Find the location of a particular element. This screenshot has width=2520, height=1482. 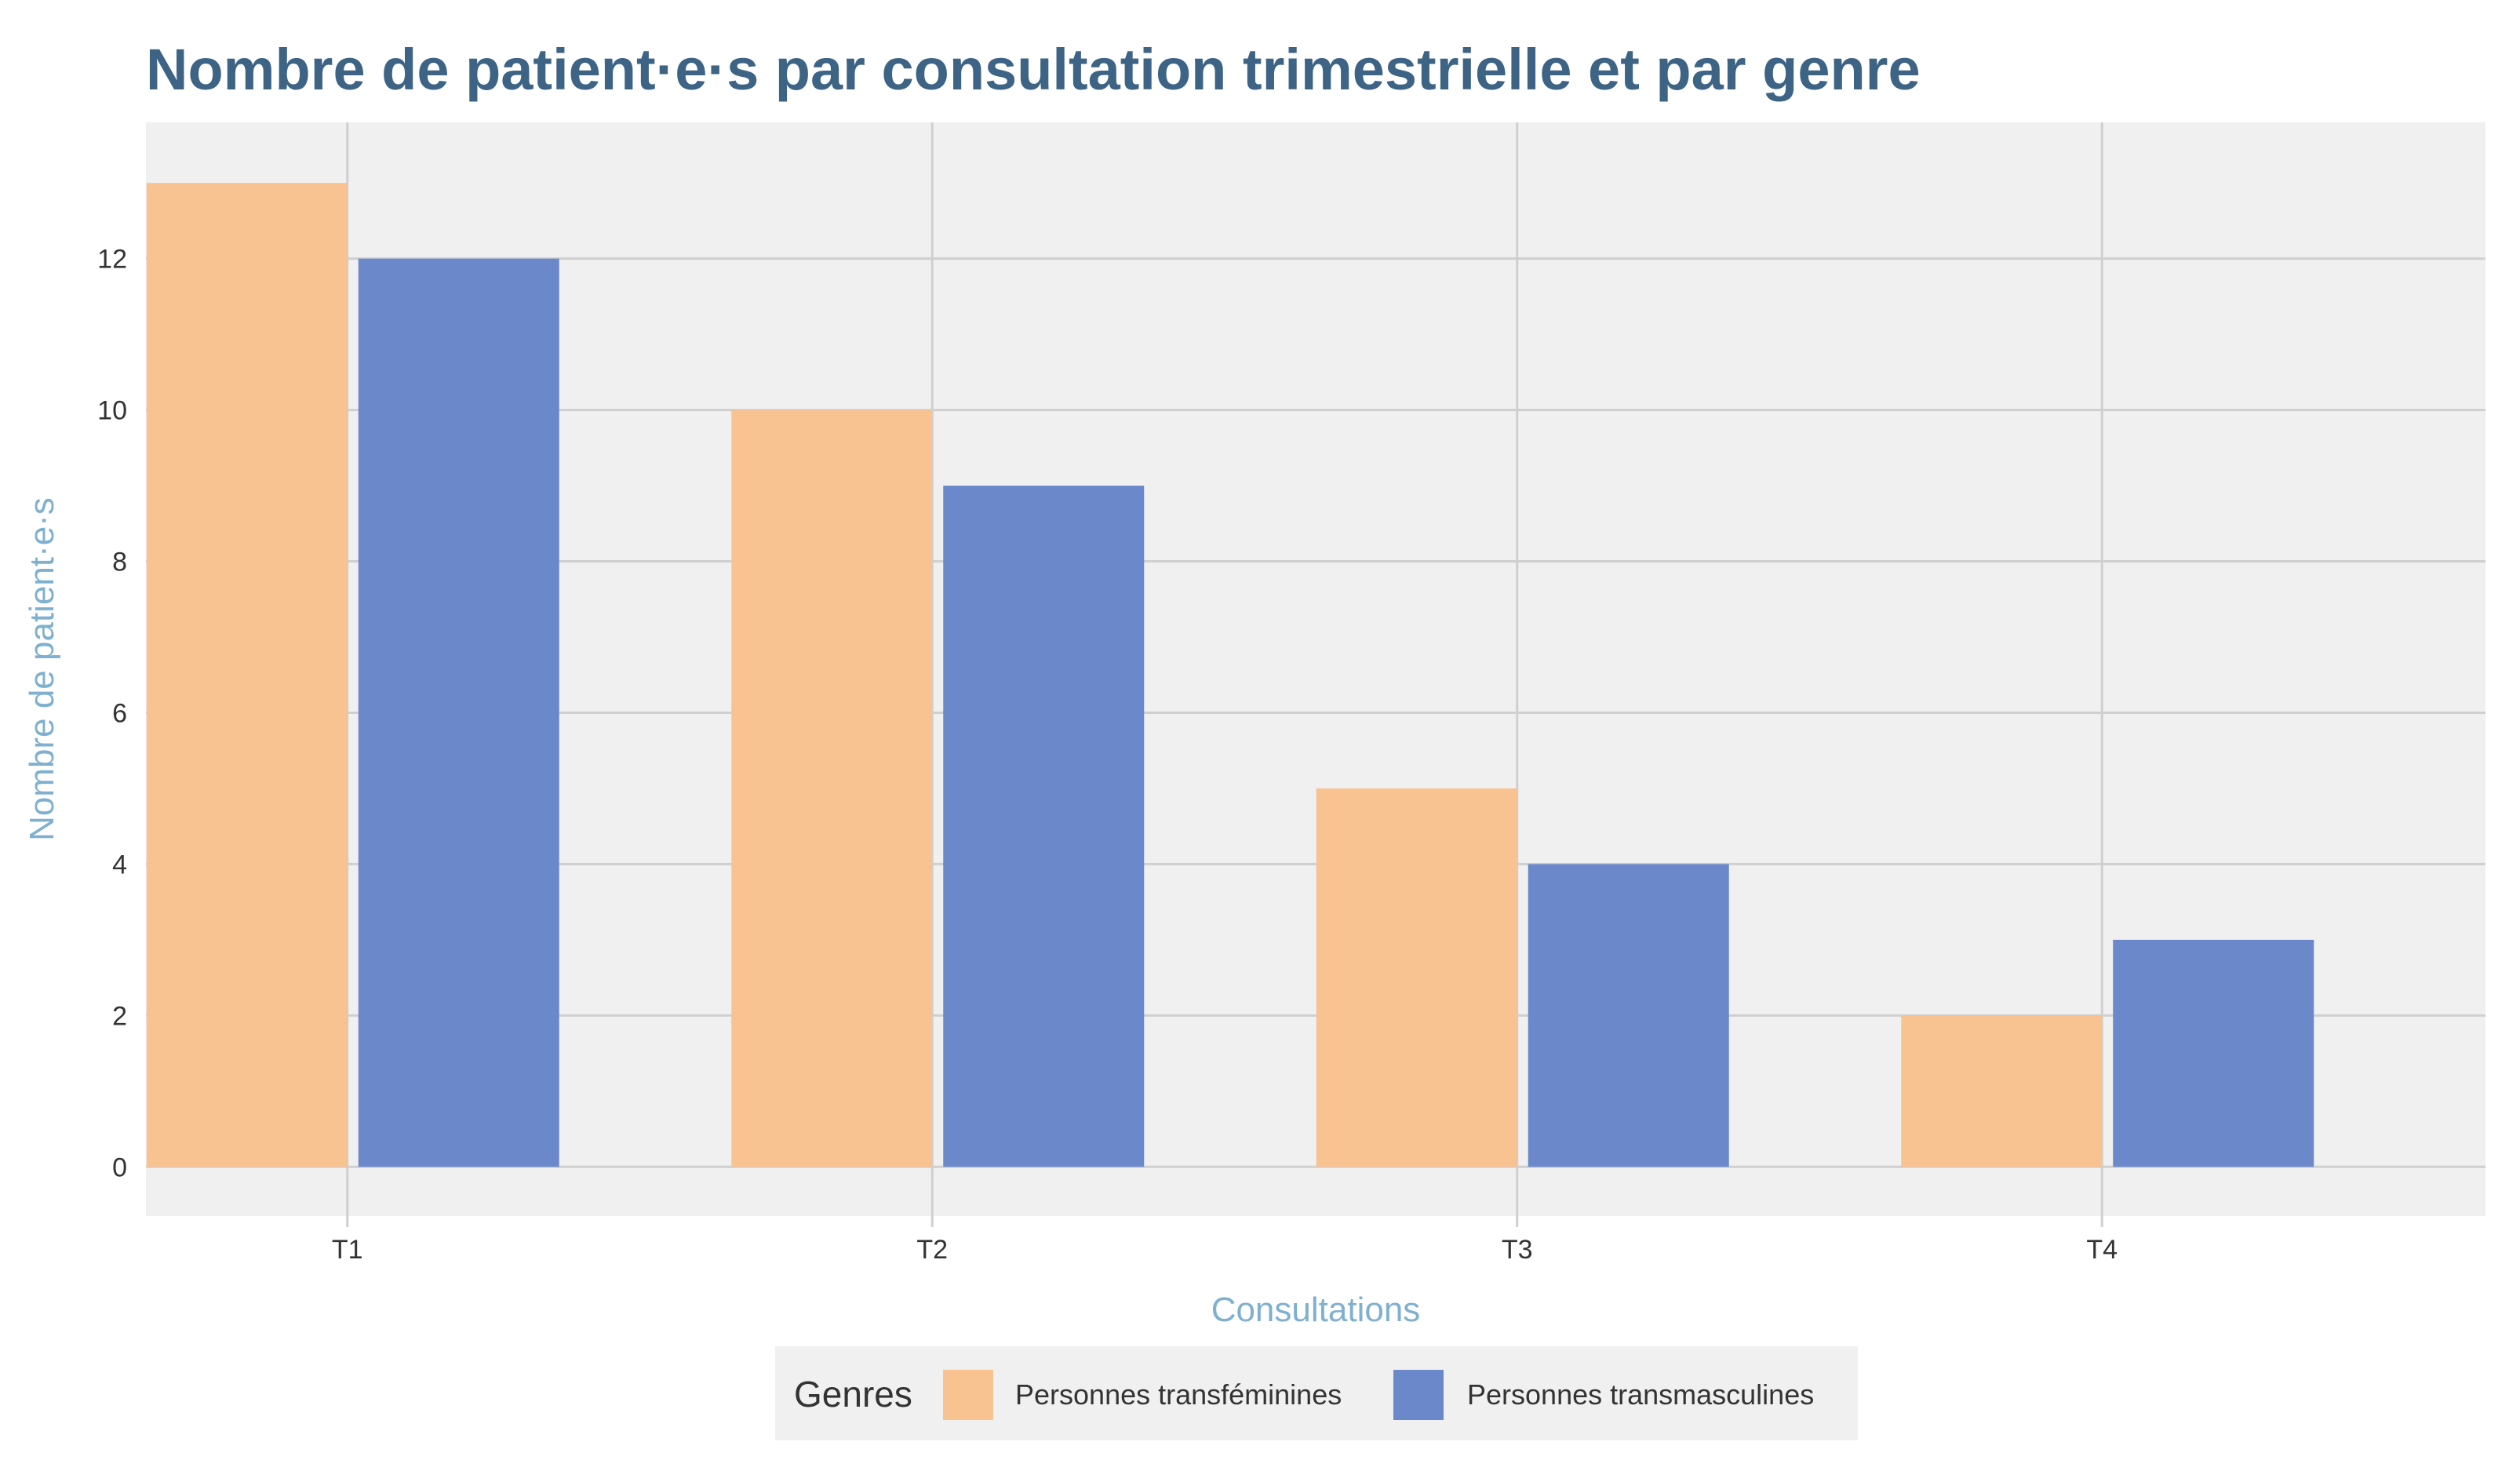

y-axis-title: Nombre de patient·e·s is located at coordinates (42, 669).